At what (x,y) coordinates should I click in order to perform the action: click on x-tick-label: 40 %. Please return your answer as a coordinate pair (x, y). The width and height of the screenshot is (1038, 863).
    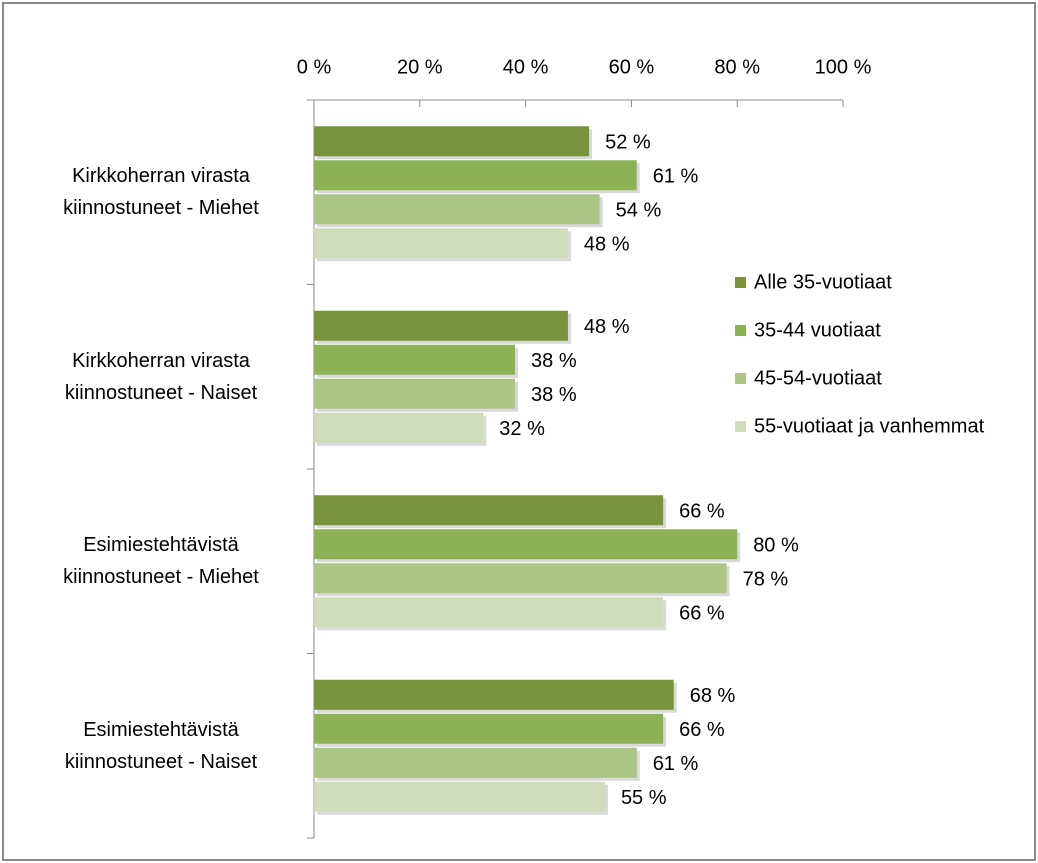
    Looking at the image, I should click on (526, 67).